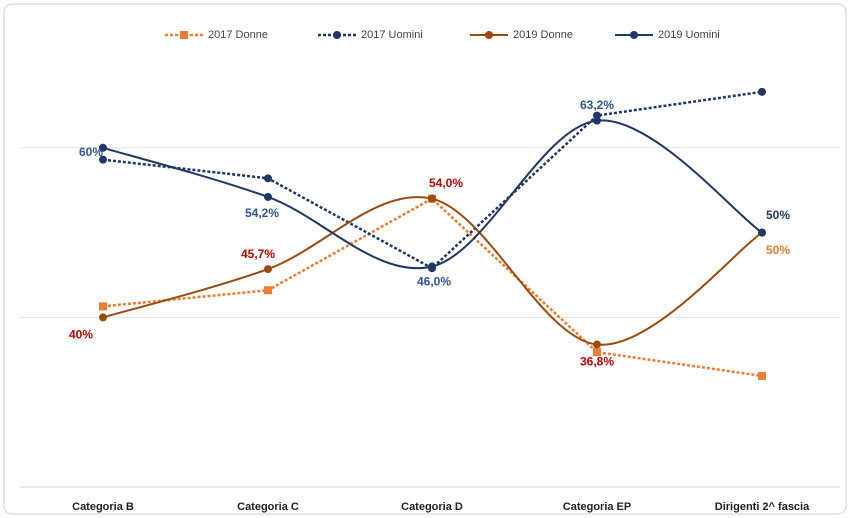 Image resolution: width=851 pixels, height=518 pixels. I want to click on legend-label: 2017 Uomini, so click(392, 35).